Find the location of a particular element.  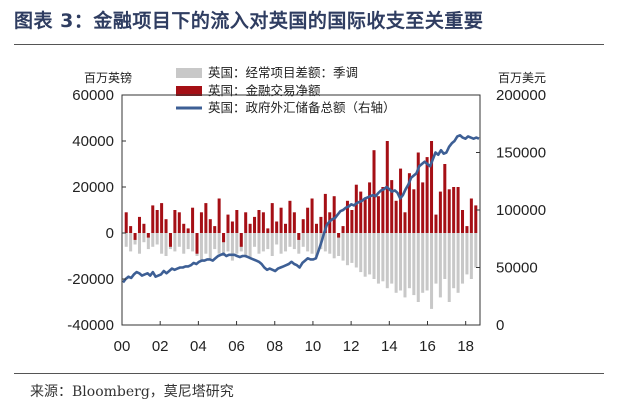

left-axis-unit: 百万英镑 is located at coordinates (108, 77).